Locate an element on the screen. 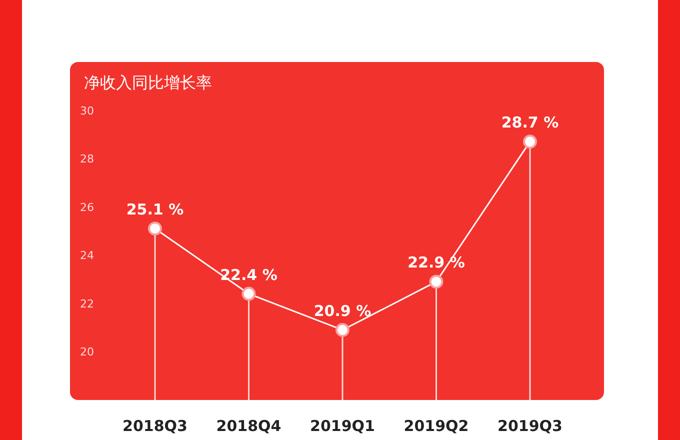 The image size is (680, 440). text: 净收入同比增长率 is located at coordinates (148, 82).